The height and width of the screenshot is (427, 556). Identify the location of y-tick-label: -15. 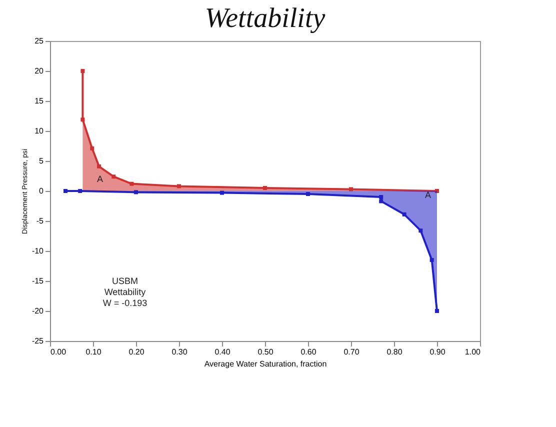
(38, 281).